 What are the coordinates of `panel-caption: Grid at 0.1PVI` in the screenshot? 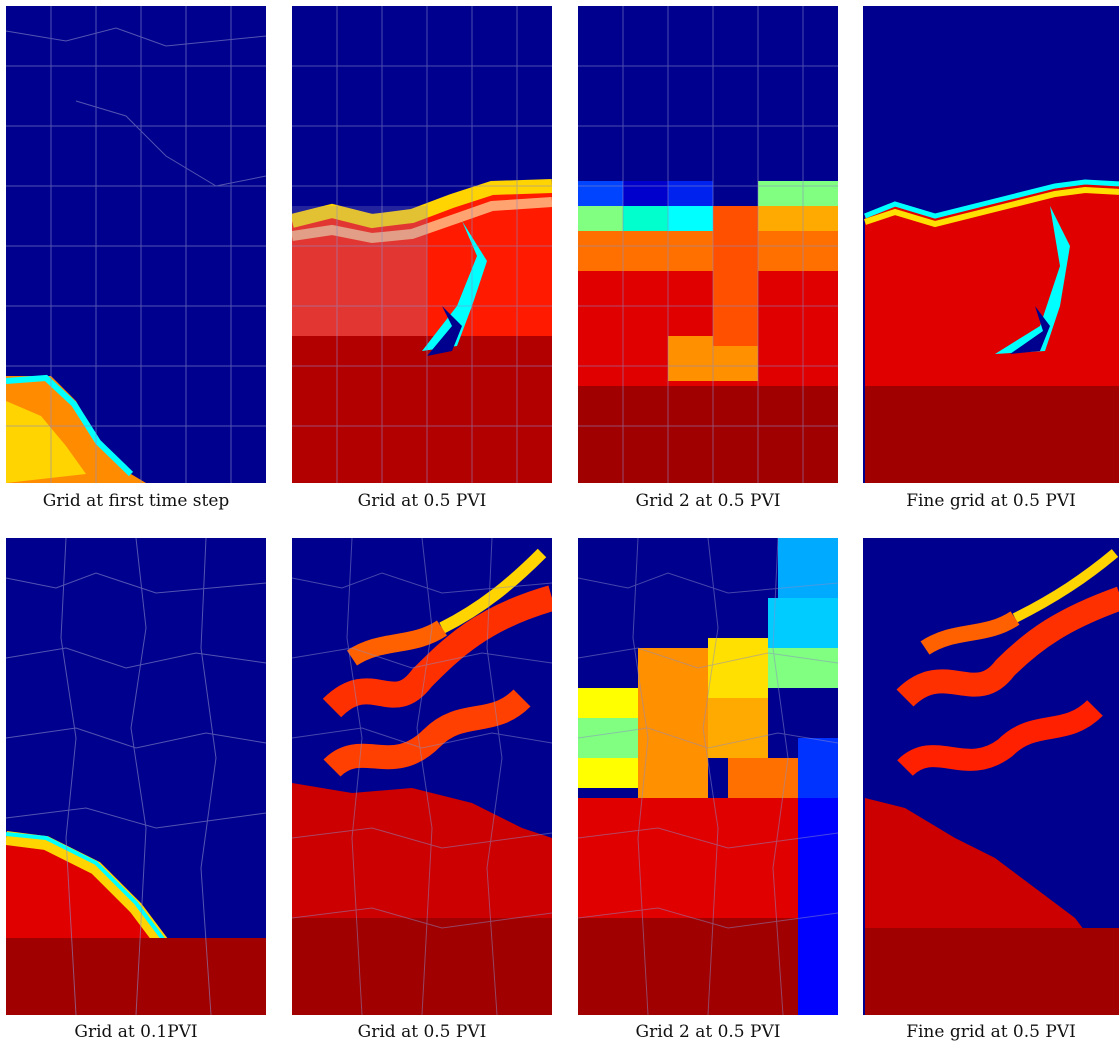 It's located at (136, 1032).